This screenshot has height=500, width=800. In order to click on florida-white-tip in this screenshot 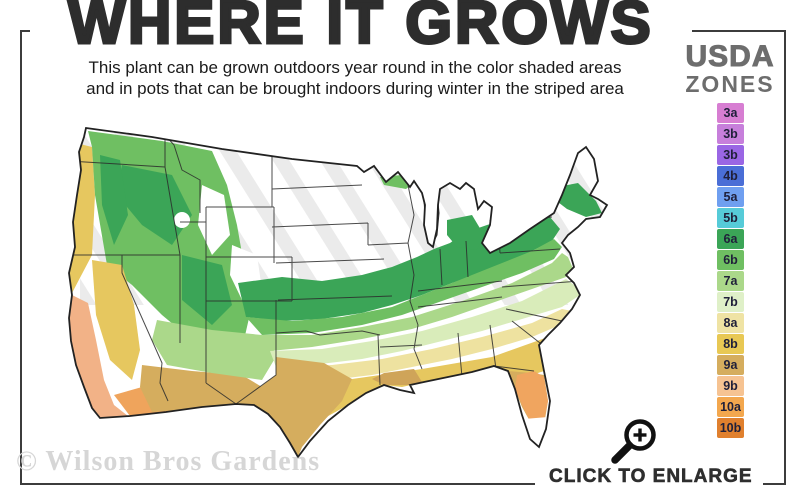, I will do `click(536, 432)`.